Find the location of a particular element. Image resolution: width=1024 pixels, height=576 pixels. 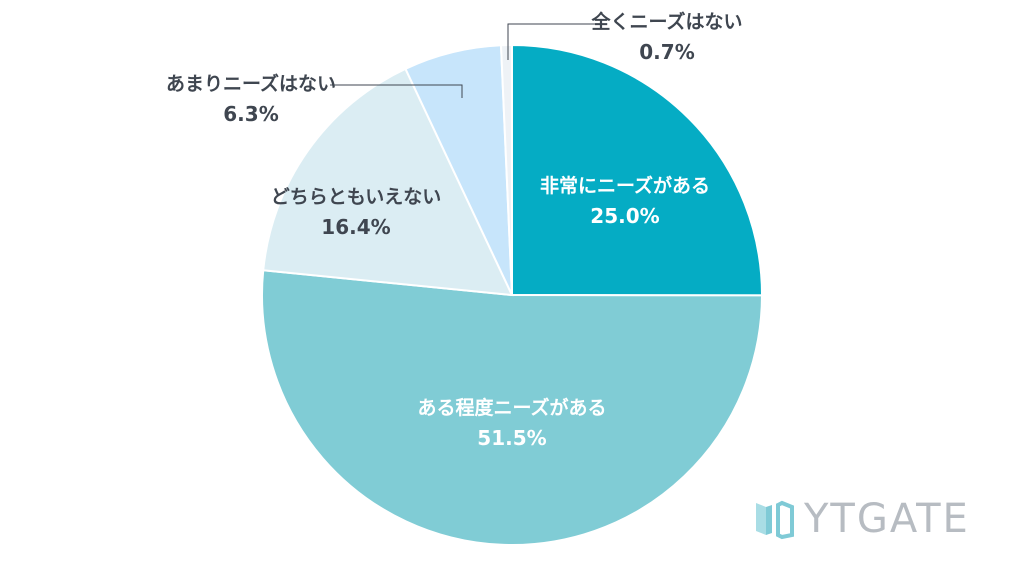

ytgate-logo: YTGATE is located at coordinates (861, 519).